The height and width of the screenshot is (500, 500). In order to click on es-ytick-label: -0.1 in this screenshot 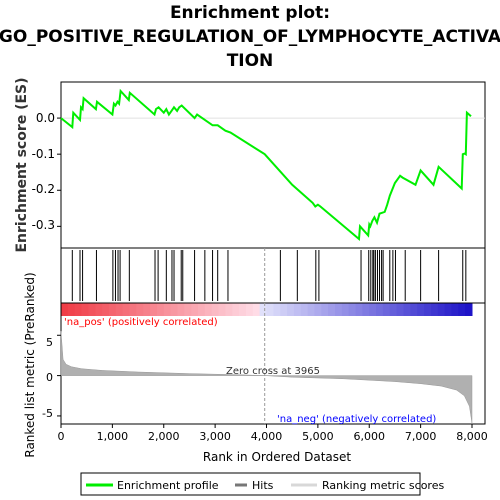, I will do `click(43, 154)`.